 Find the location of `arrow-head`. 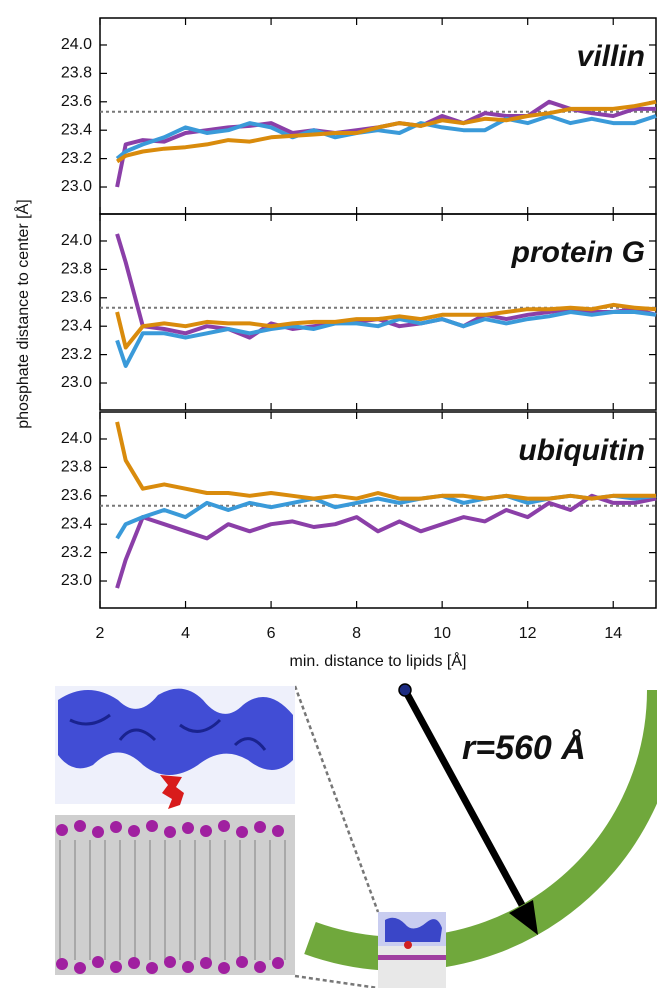

arrow-head is located at coordinates (523, 917).